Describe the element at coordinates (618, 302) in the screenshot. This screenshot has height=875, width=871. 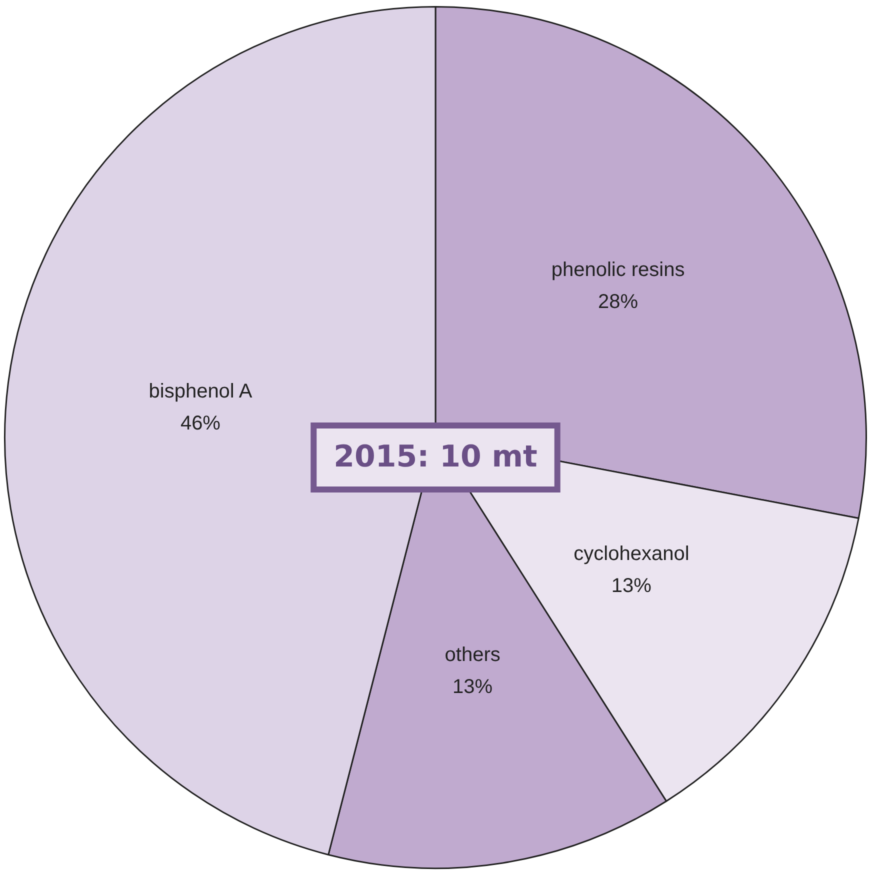
I see `data-label: 28%` at that location.